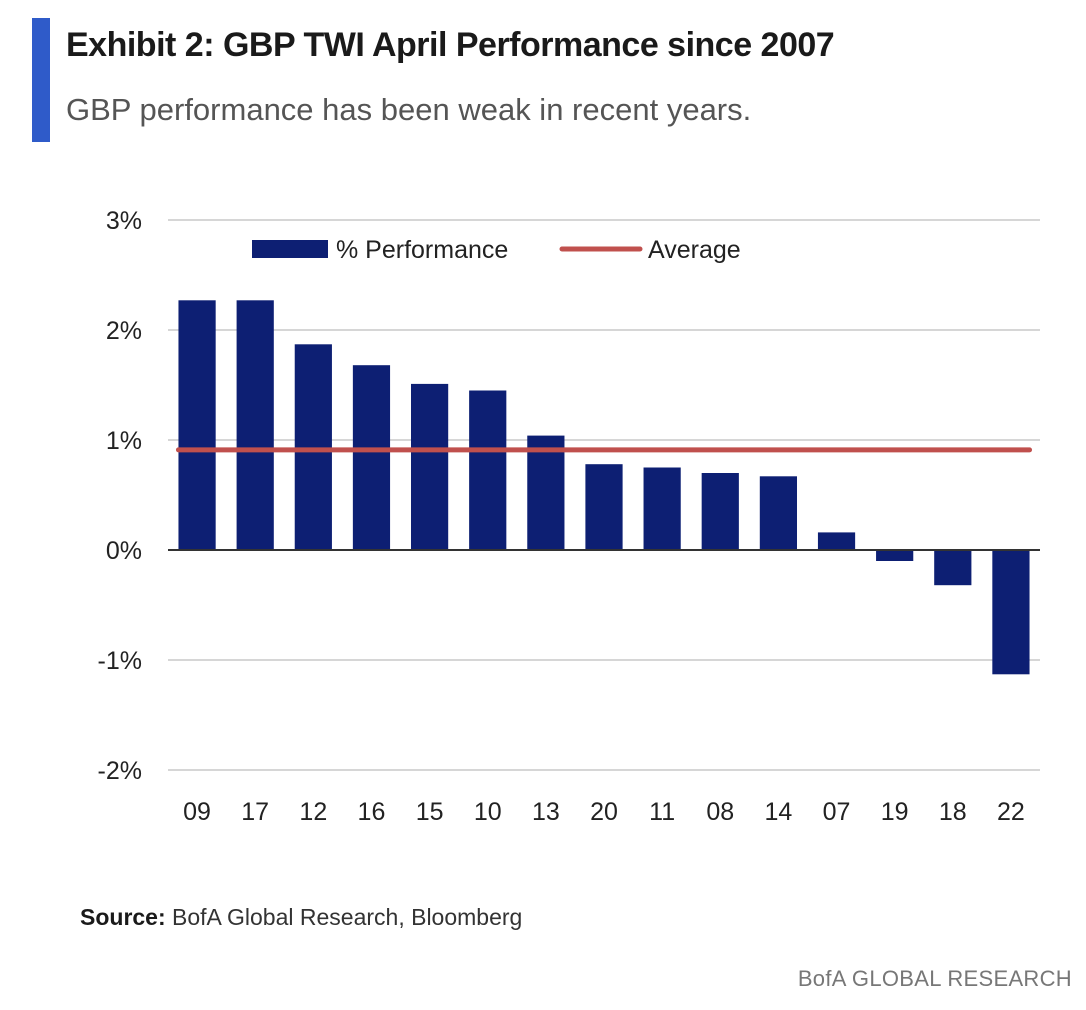 The width and height of the screenshot is (1086, 1010). I want to click on x-tick-label: 14, so click(778, 812).